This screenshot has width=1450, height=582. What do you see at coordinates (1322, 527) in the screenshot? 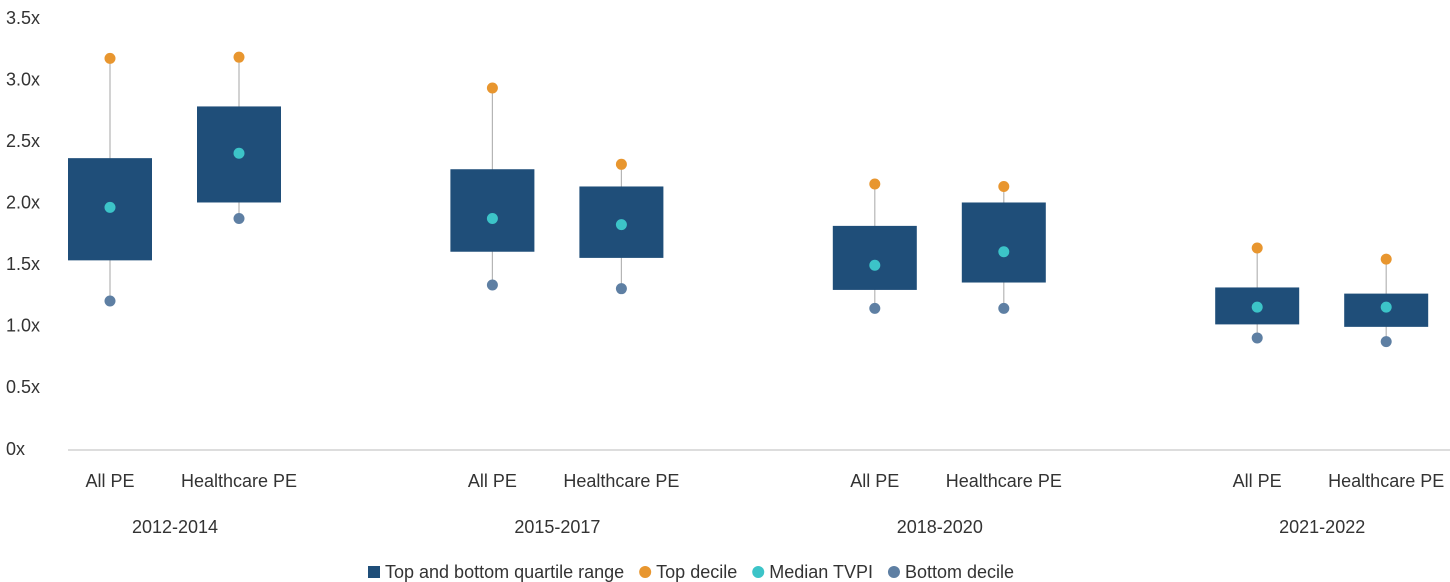
I see `group-label: 2021-2022` at bounding box center [1322, 527].